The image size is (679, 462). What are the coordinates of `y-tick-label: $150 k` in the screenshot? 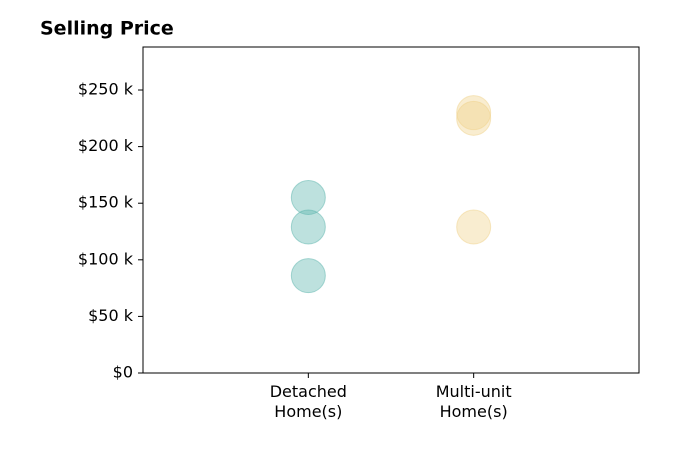 It's located at (106, 202).